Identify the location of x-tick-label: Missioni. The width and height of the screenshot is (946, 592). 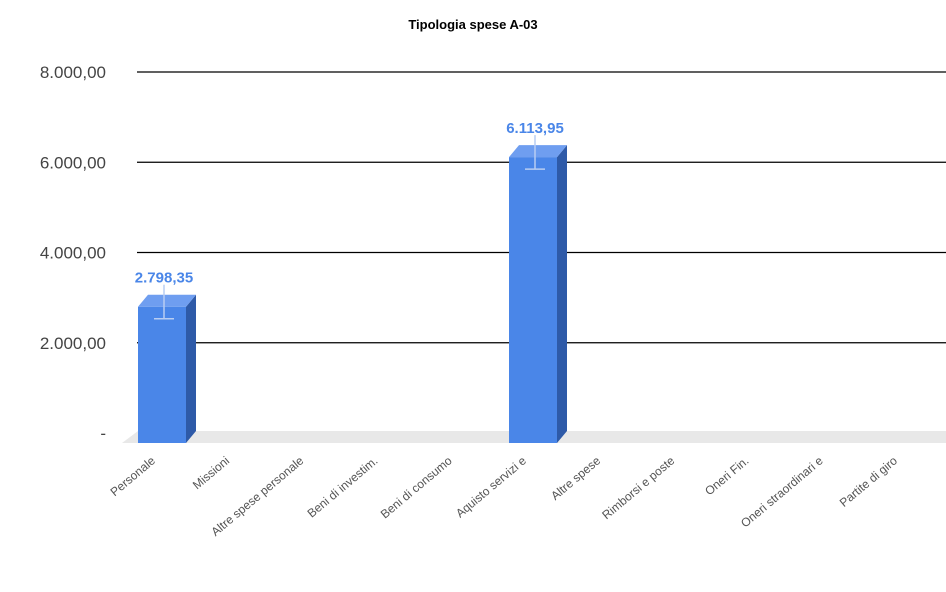
(211, 473).